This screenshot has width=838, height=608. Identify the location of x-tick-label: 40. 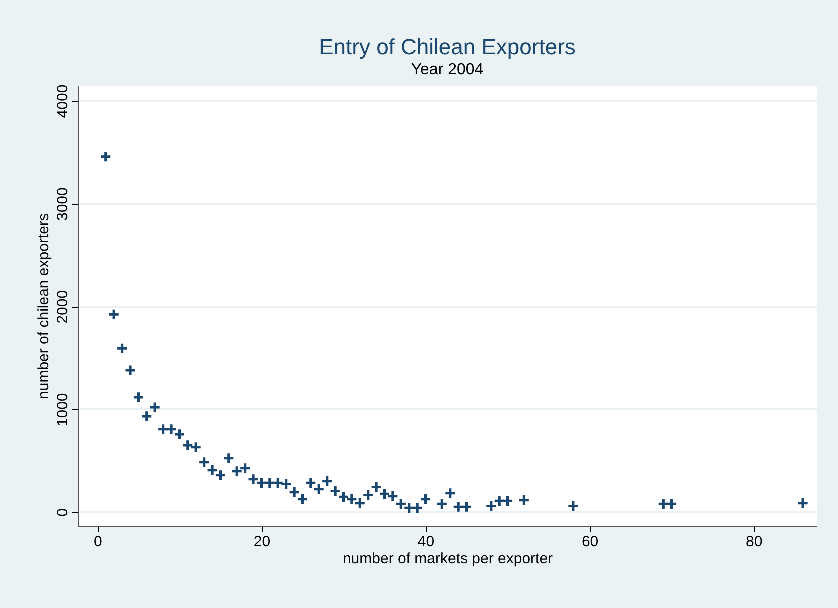
(426, 542).